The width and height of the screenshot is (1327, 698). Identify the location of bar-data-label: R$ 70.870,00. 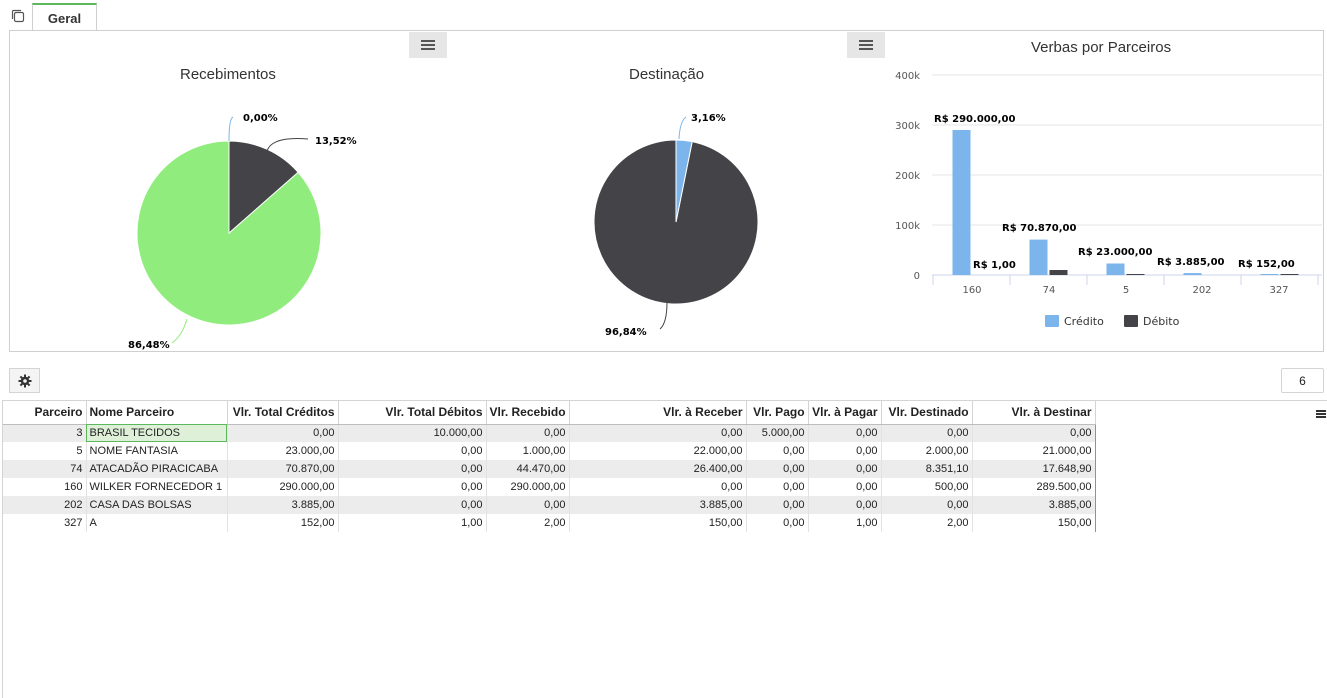
(1039, 228).